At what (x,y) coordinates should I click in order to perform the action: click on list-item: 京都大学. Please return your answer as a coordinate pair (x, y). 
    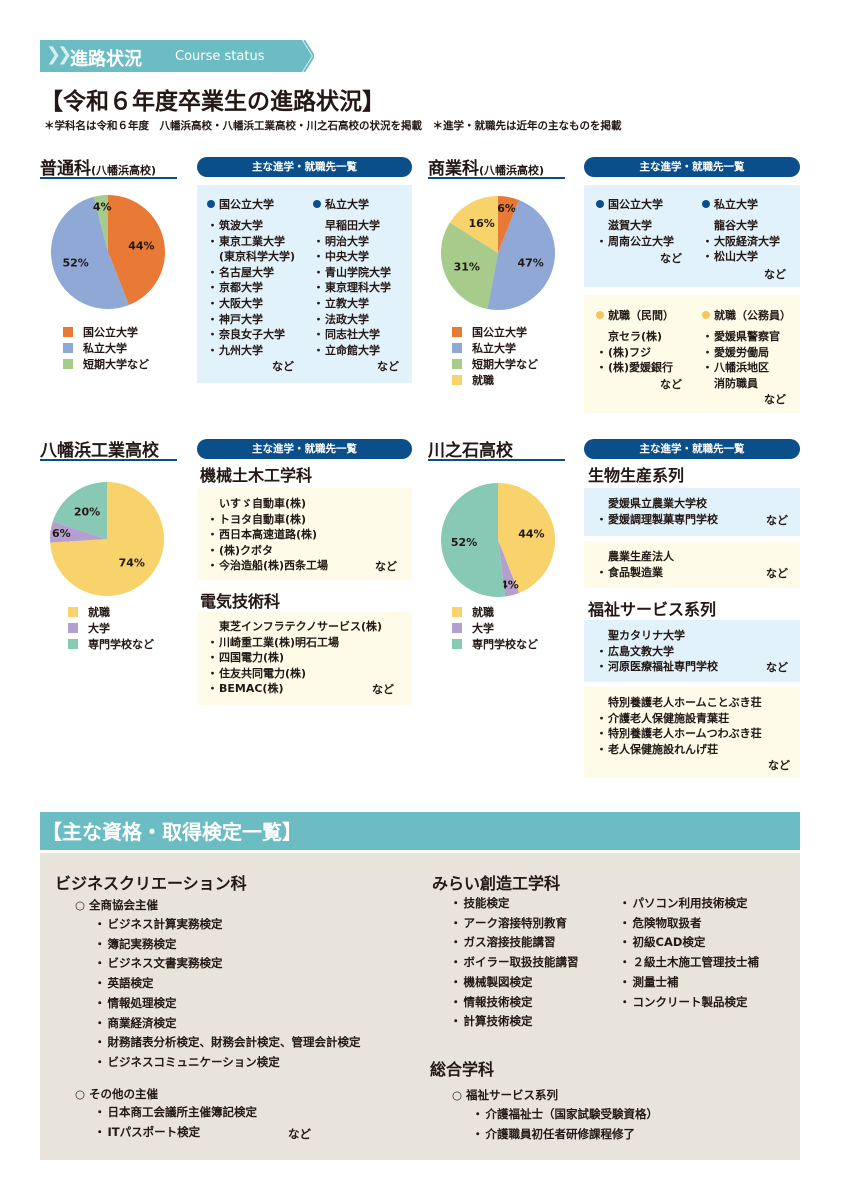
    Looking at the image, I should click on (251, 288).